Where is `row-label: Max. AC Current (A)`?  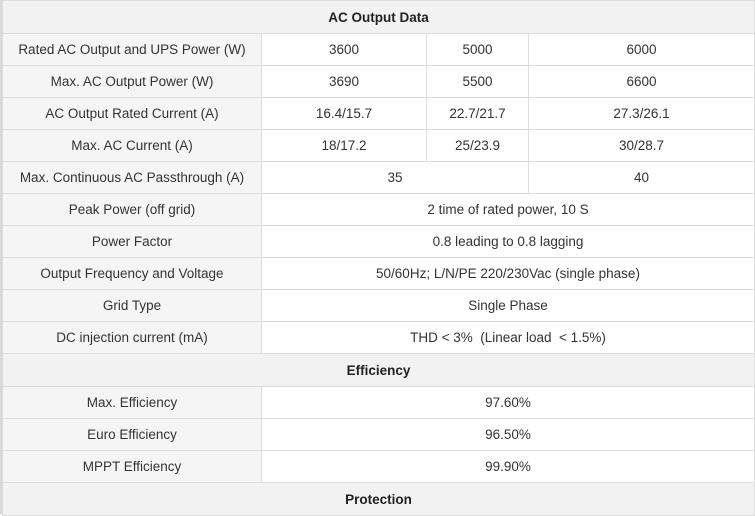 row-label: Max. AC Current (A) is located at coordinates (132, 145).